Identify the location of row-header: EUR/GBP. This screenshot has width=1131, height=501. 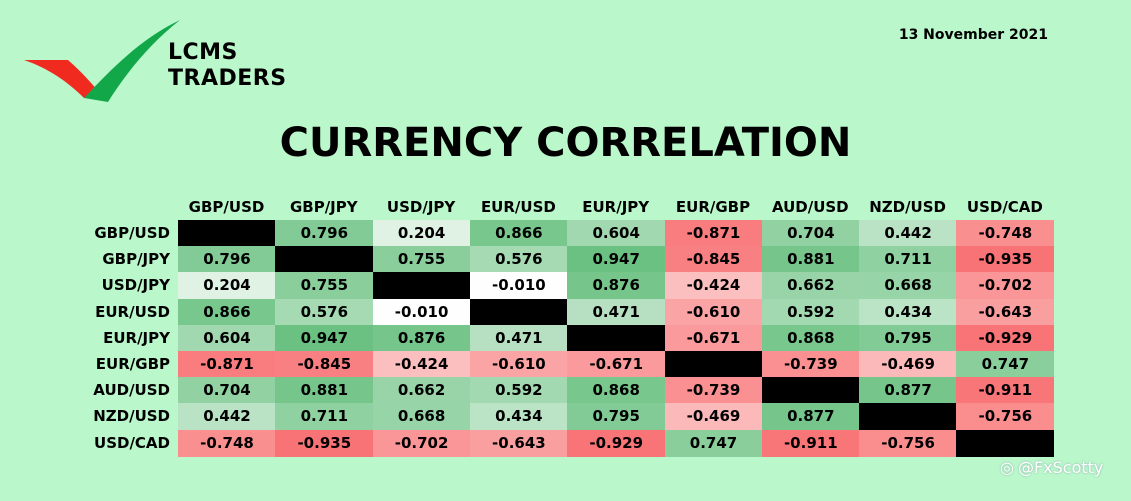
(132, 364).